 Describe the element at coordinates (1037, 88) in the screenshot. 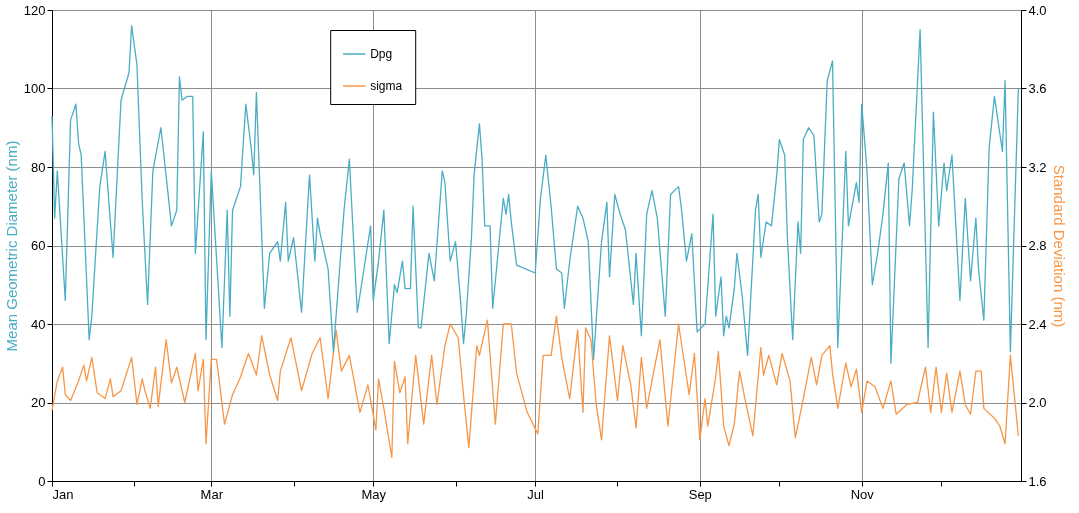

I see `y2-tick-label: 3.6` at that location.